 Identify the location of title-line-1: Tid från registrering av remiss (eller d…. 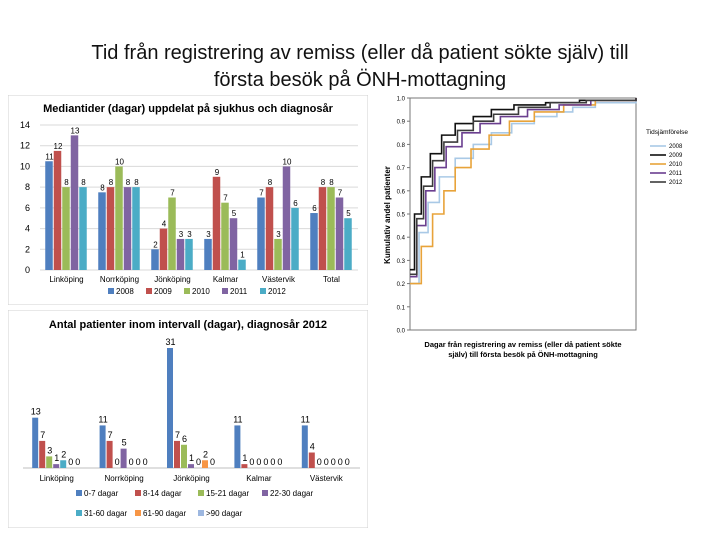
(360, 53).